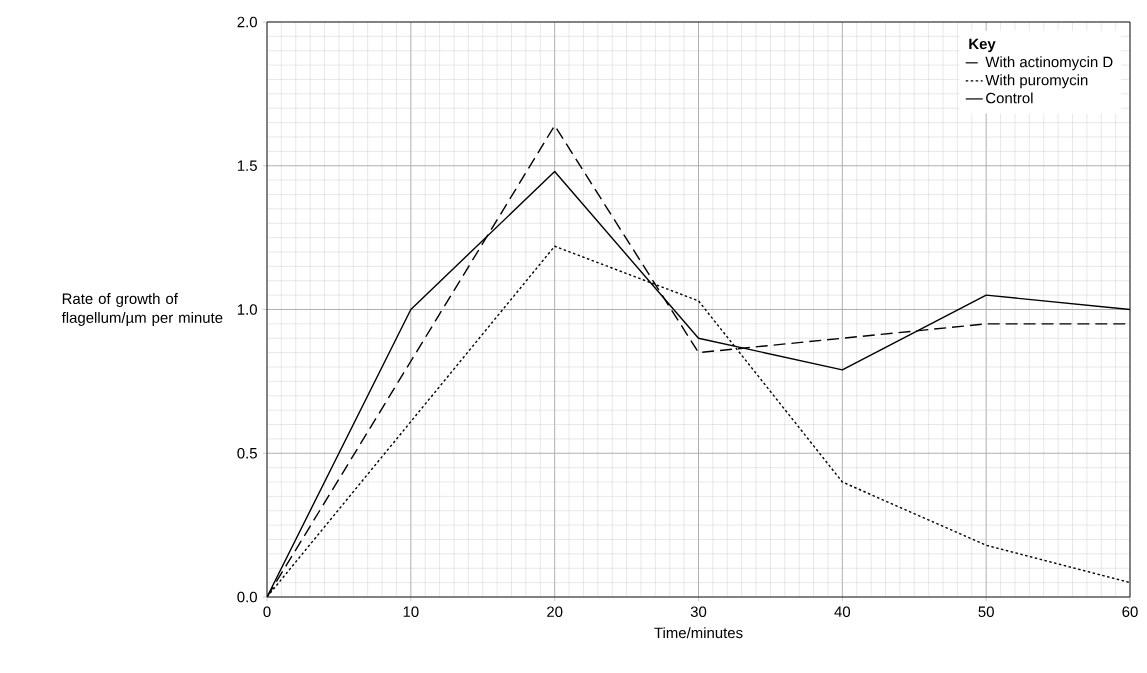 This screenshot has height=673, width=1147. What do you see at coordinates (842, 612) in the screenshot?
I see `x-tick-label: 40` at bounding box center [842, 612].